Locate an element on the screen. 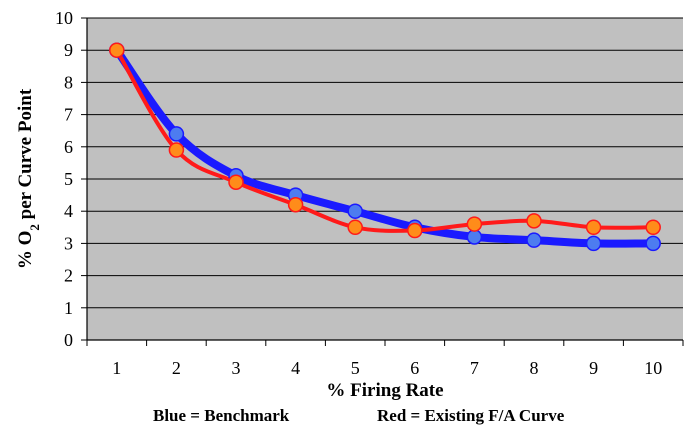 The height and width of the screenshot is (427, 688). x-axis-title: % Firing Rate is located at coordinates (384, 390).